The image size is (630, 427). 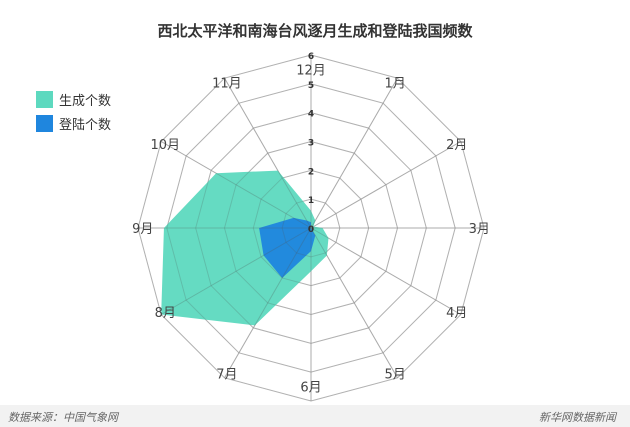 What do you see at coordinates (44, 99) in the screenshot?
I see `legend-swatch-generated` at bounding box center [44, 99].